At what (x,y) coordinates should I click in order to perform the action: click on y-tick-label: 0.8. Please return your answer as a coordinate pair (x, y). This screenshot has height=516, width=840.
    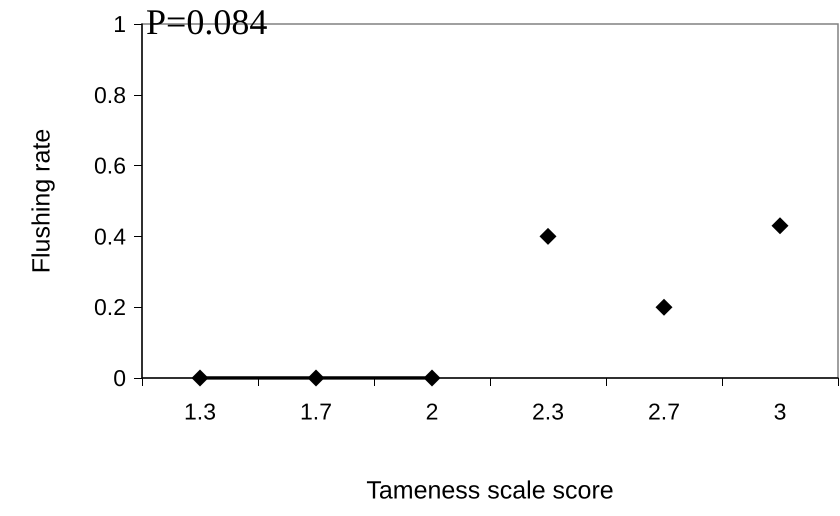
    Looking at the image, I should click on (110, 95).